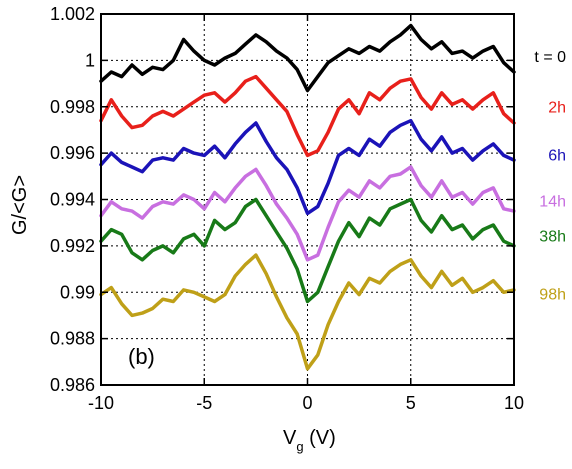  I want to click on series-label: 38h, so click(552, 236).